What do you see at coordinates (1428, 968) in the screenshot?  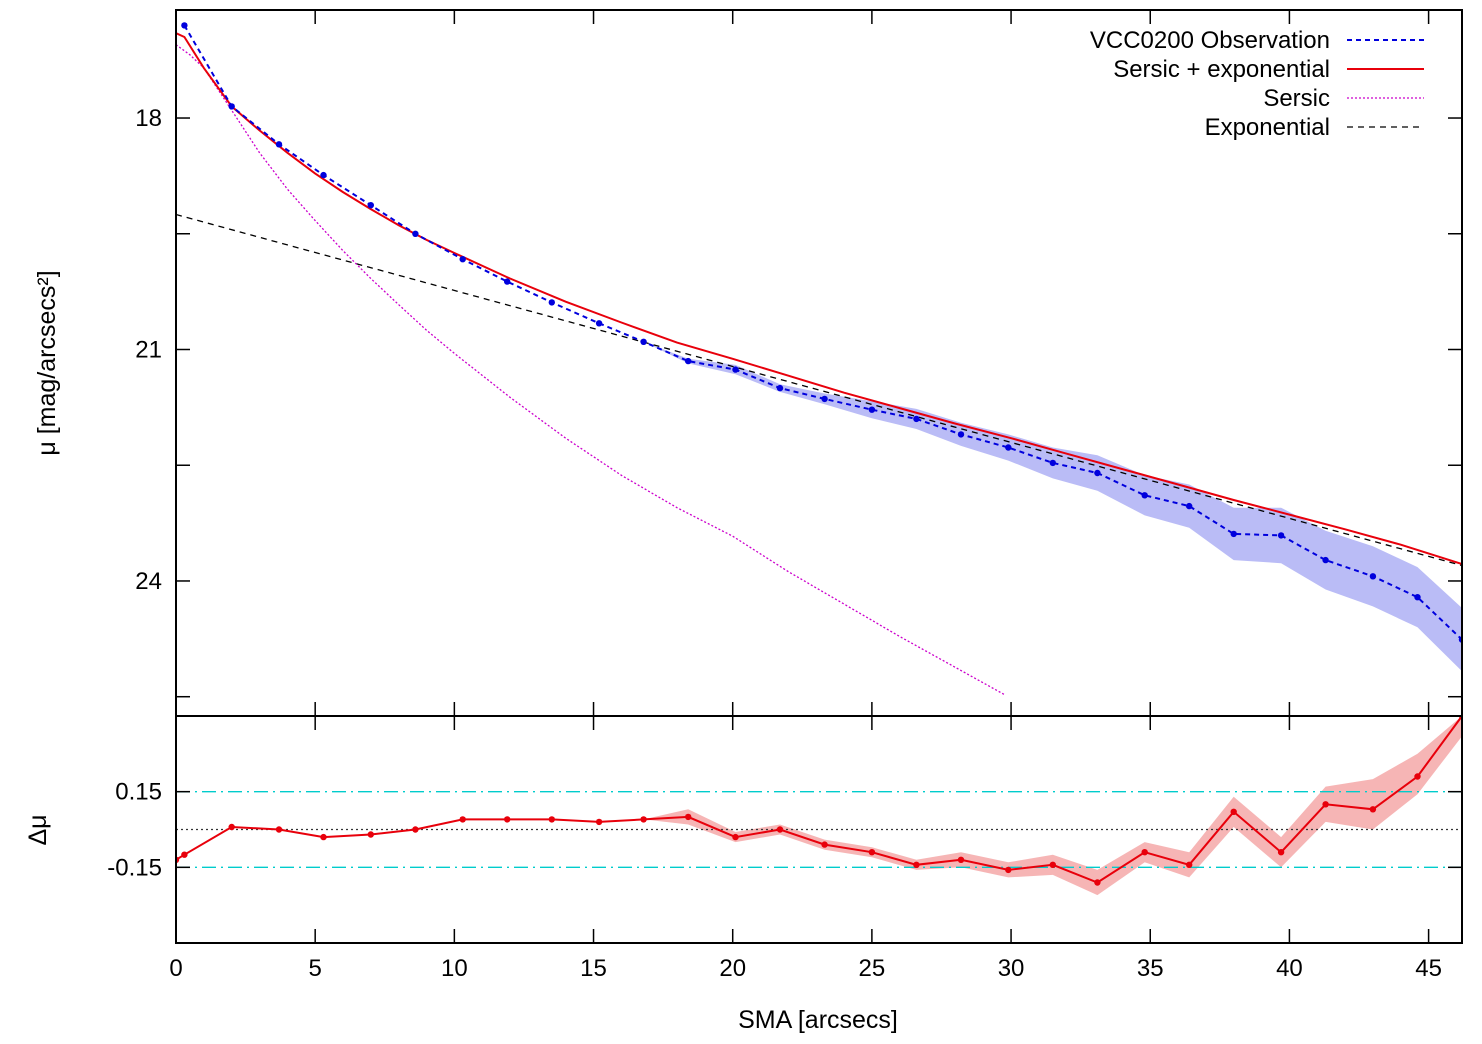 I see `x-tick-label: 45` at bounding box center [1428, 968].